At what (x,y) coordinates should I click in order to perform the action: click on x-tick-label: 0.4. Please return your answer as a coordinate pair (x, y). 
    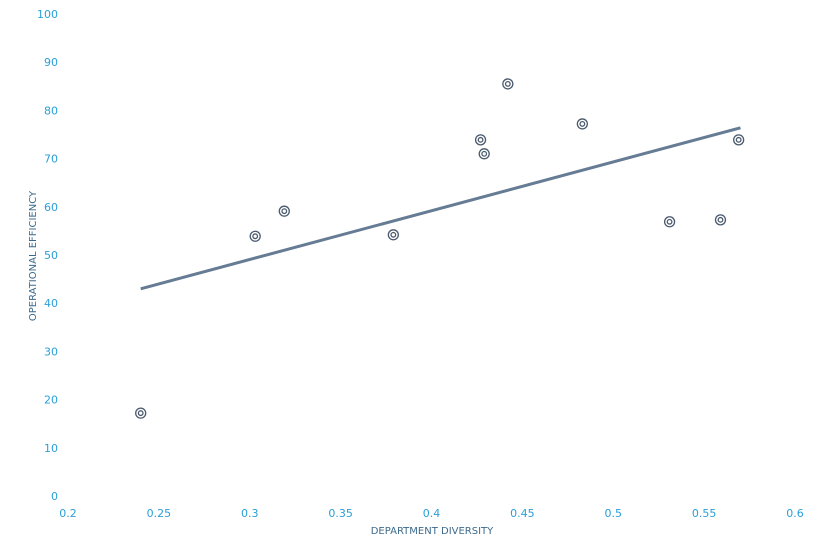
    Looking at the image, I should click on (432, 513).